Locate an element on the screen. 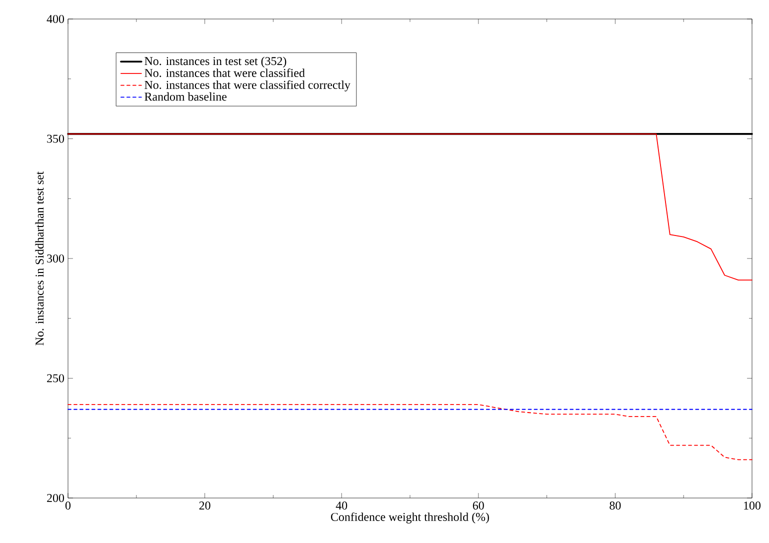  legend-label: Random baseline is located at coordinates (185, 96).